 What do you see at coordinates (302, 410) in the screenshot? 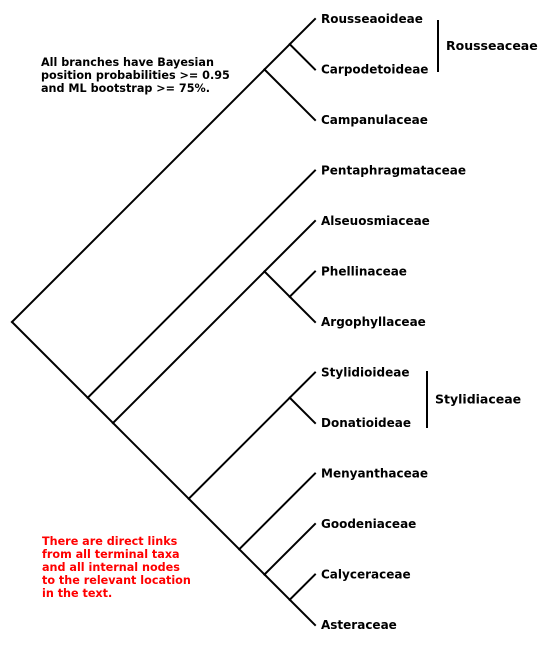
I see `branch-donatioideae` at bounding box center [302, 410].